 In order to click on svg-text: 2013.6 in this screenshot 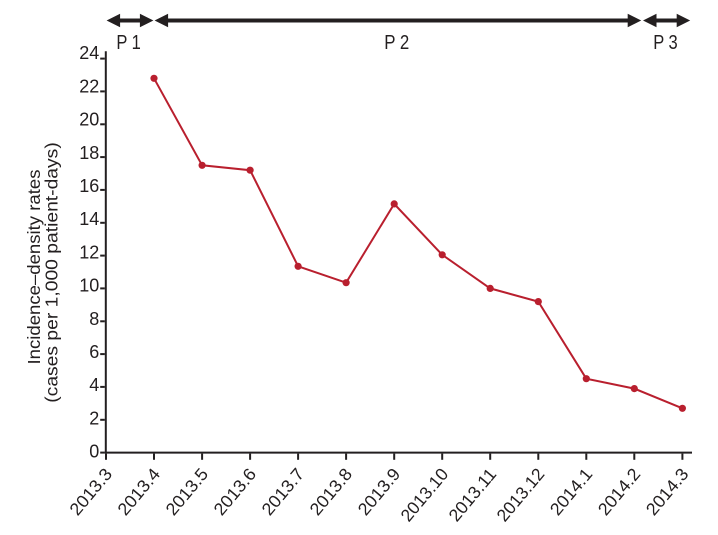, I will do `click(234, 491)`.